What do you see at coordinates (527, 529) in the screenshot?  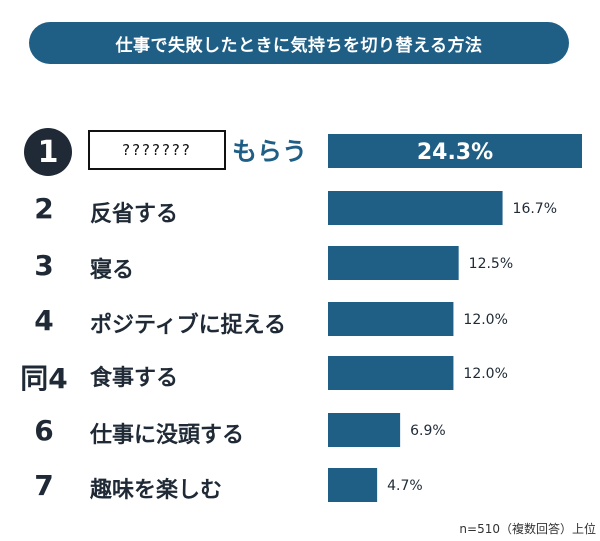 I see `footnote: n=510（複数回答）上位` at bounding box center [527, 529].